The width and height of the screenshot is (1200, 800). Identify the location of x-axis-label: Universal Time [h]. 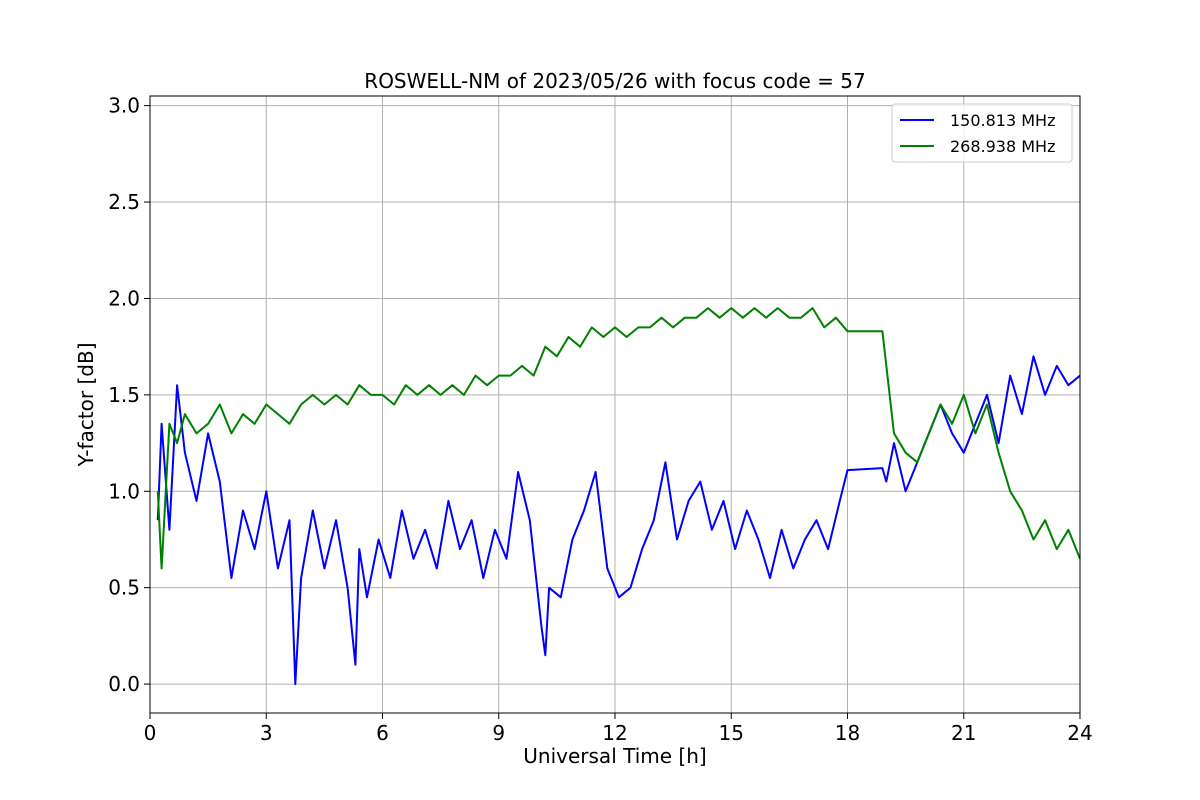
(614, 756).